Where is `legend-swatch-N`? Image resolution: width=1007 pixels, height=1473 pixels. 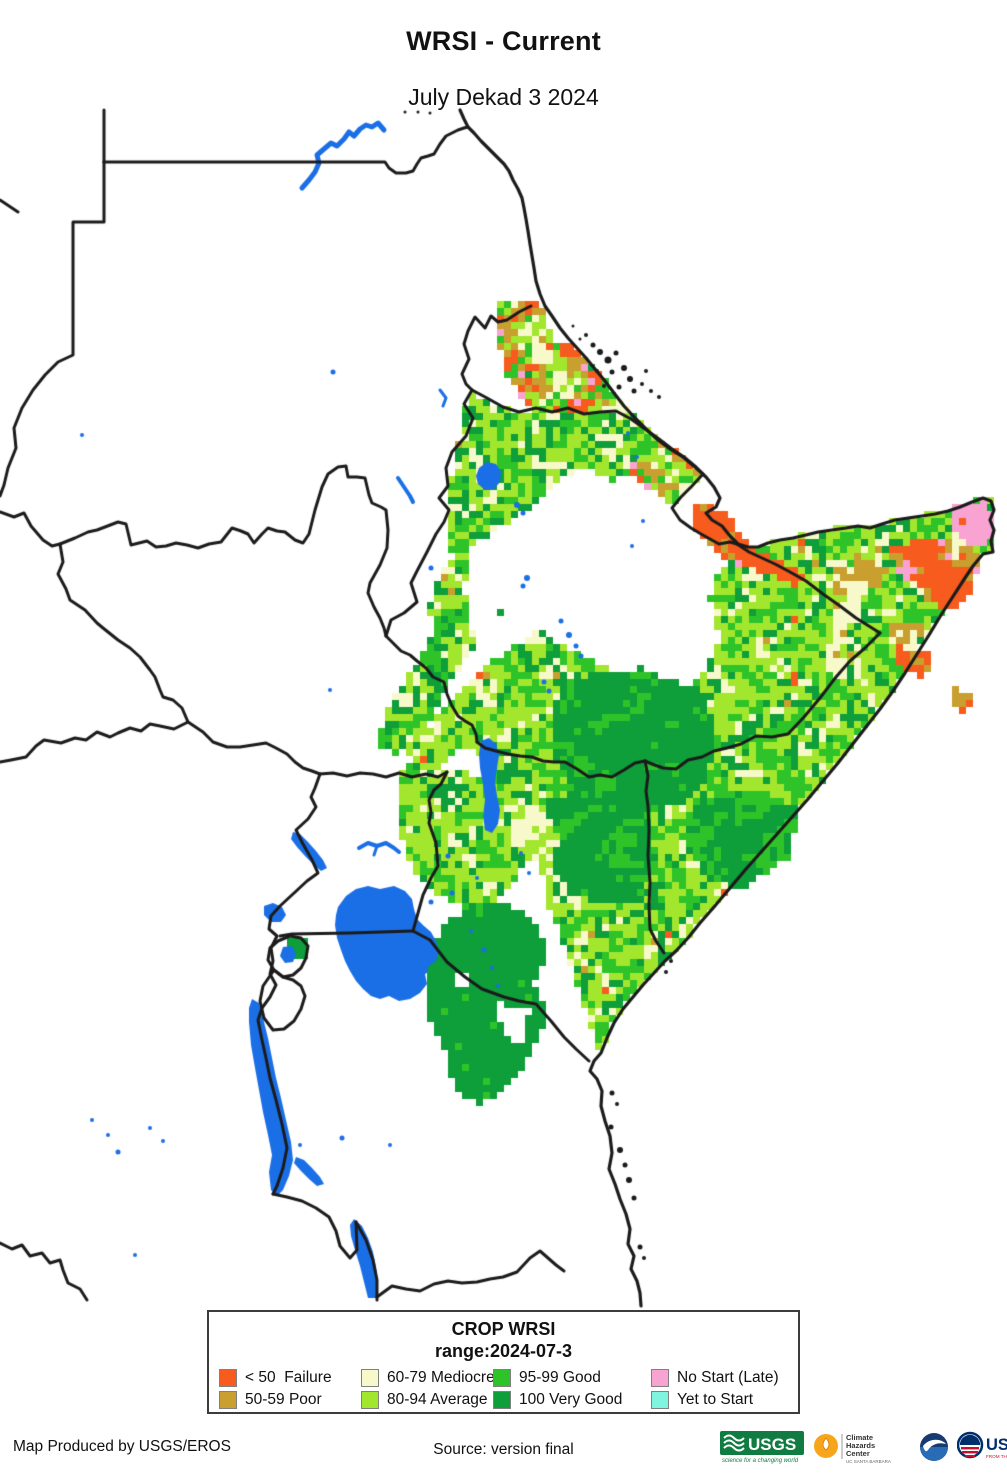 legend-swatch-N is located at coordinates (660, 1378).